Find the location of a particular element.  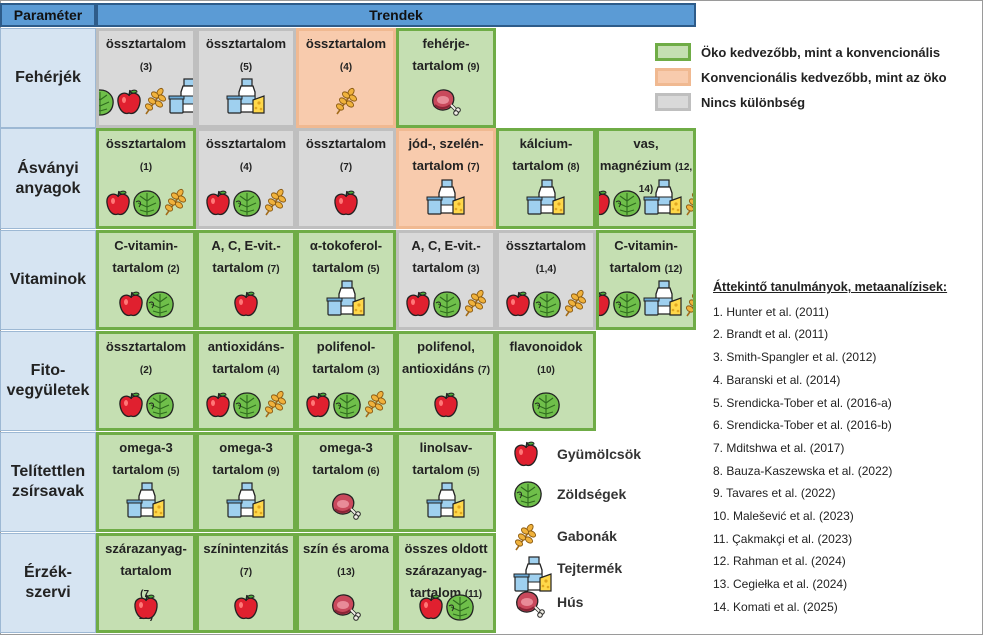

cell-parameter: antioxidáns- tartalom is located at coordinates (246, 358).